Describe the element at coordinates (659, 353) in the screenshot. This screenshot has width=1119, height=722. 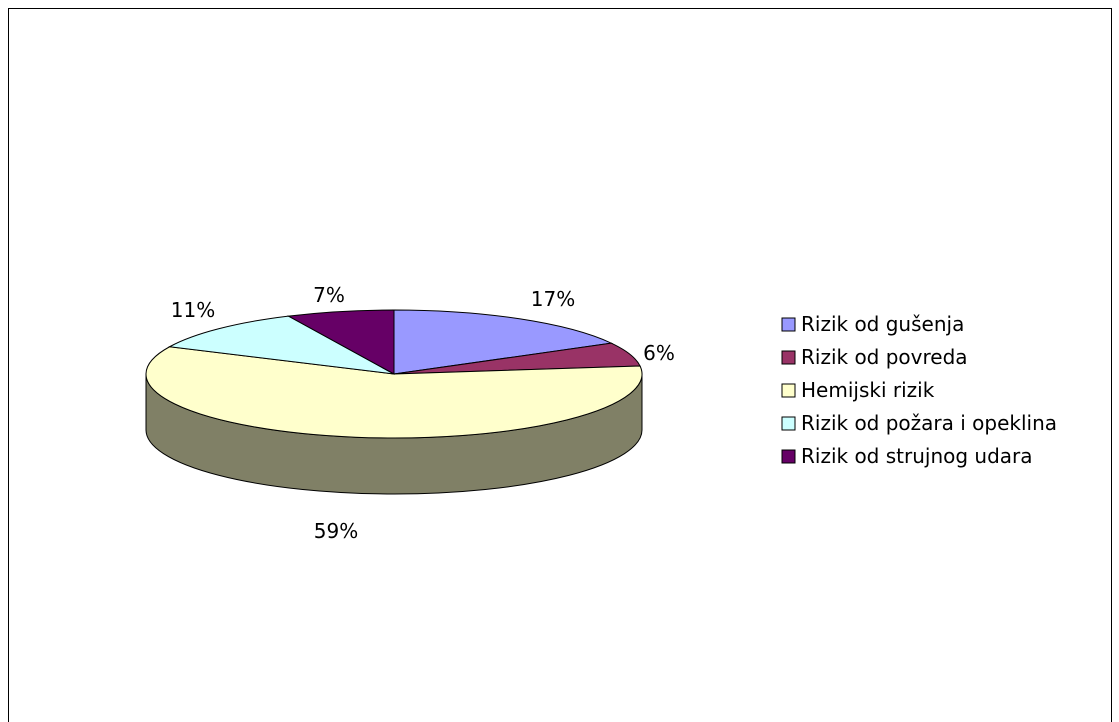
I see `data-label-1: 6%` at that location.